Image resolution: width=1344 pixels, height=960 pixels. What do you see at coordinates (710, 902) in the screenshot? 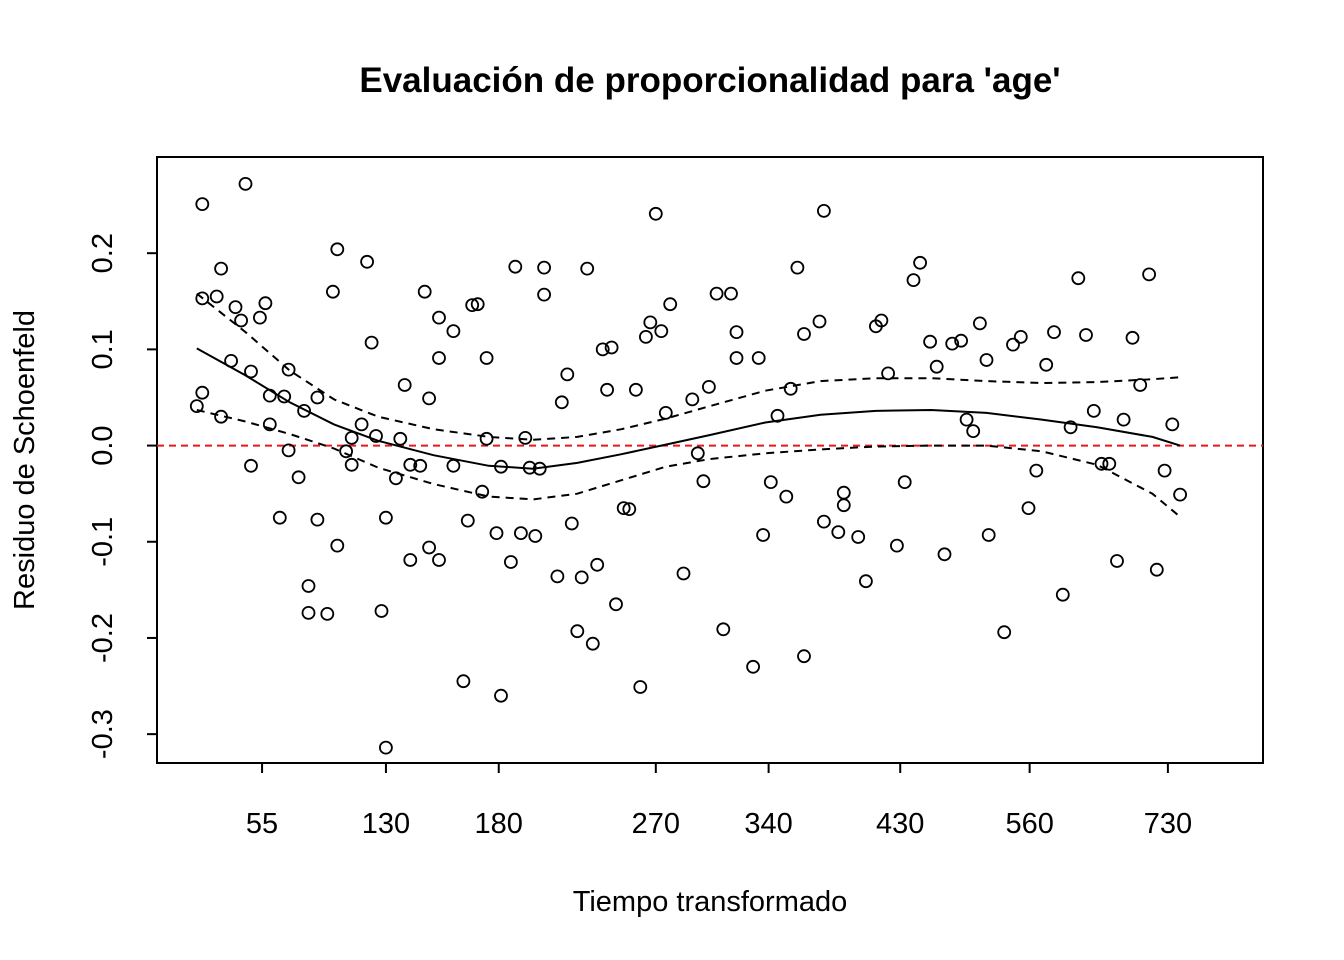
I see `x-axis-label: Tiempo transformado` at bounding box center [710, 902].